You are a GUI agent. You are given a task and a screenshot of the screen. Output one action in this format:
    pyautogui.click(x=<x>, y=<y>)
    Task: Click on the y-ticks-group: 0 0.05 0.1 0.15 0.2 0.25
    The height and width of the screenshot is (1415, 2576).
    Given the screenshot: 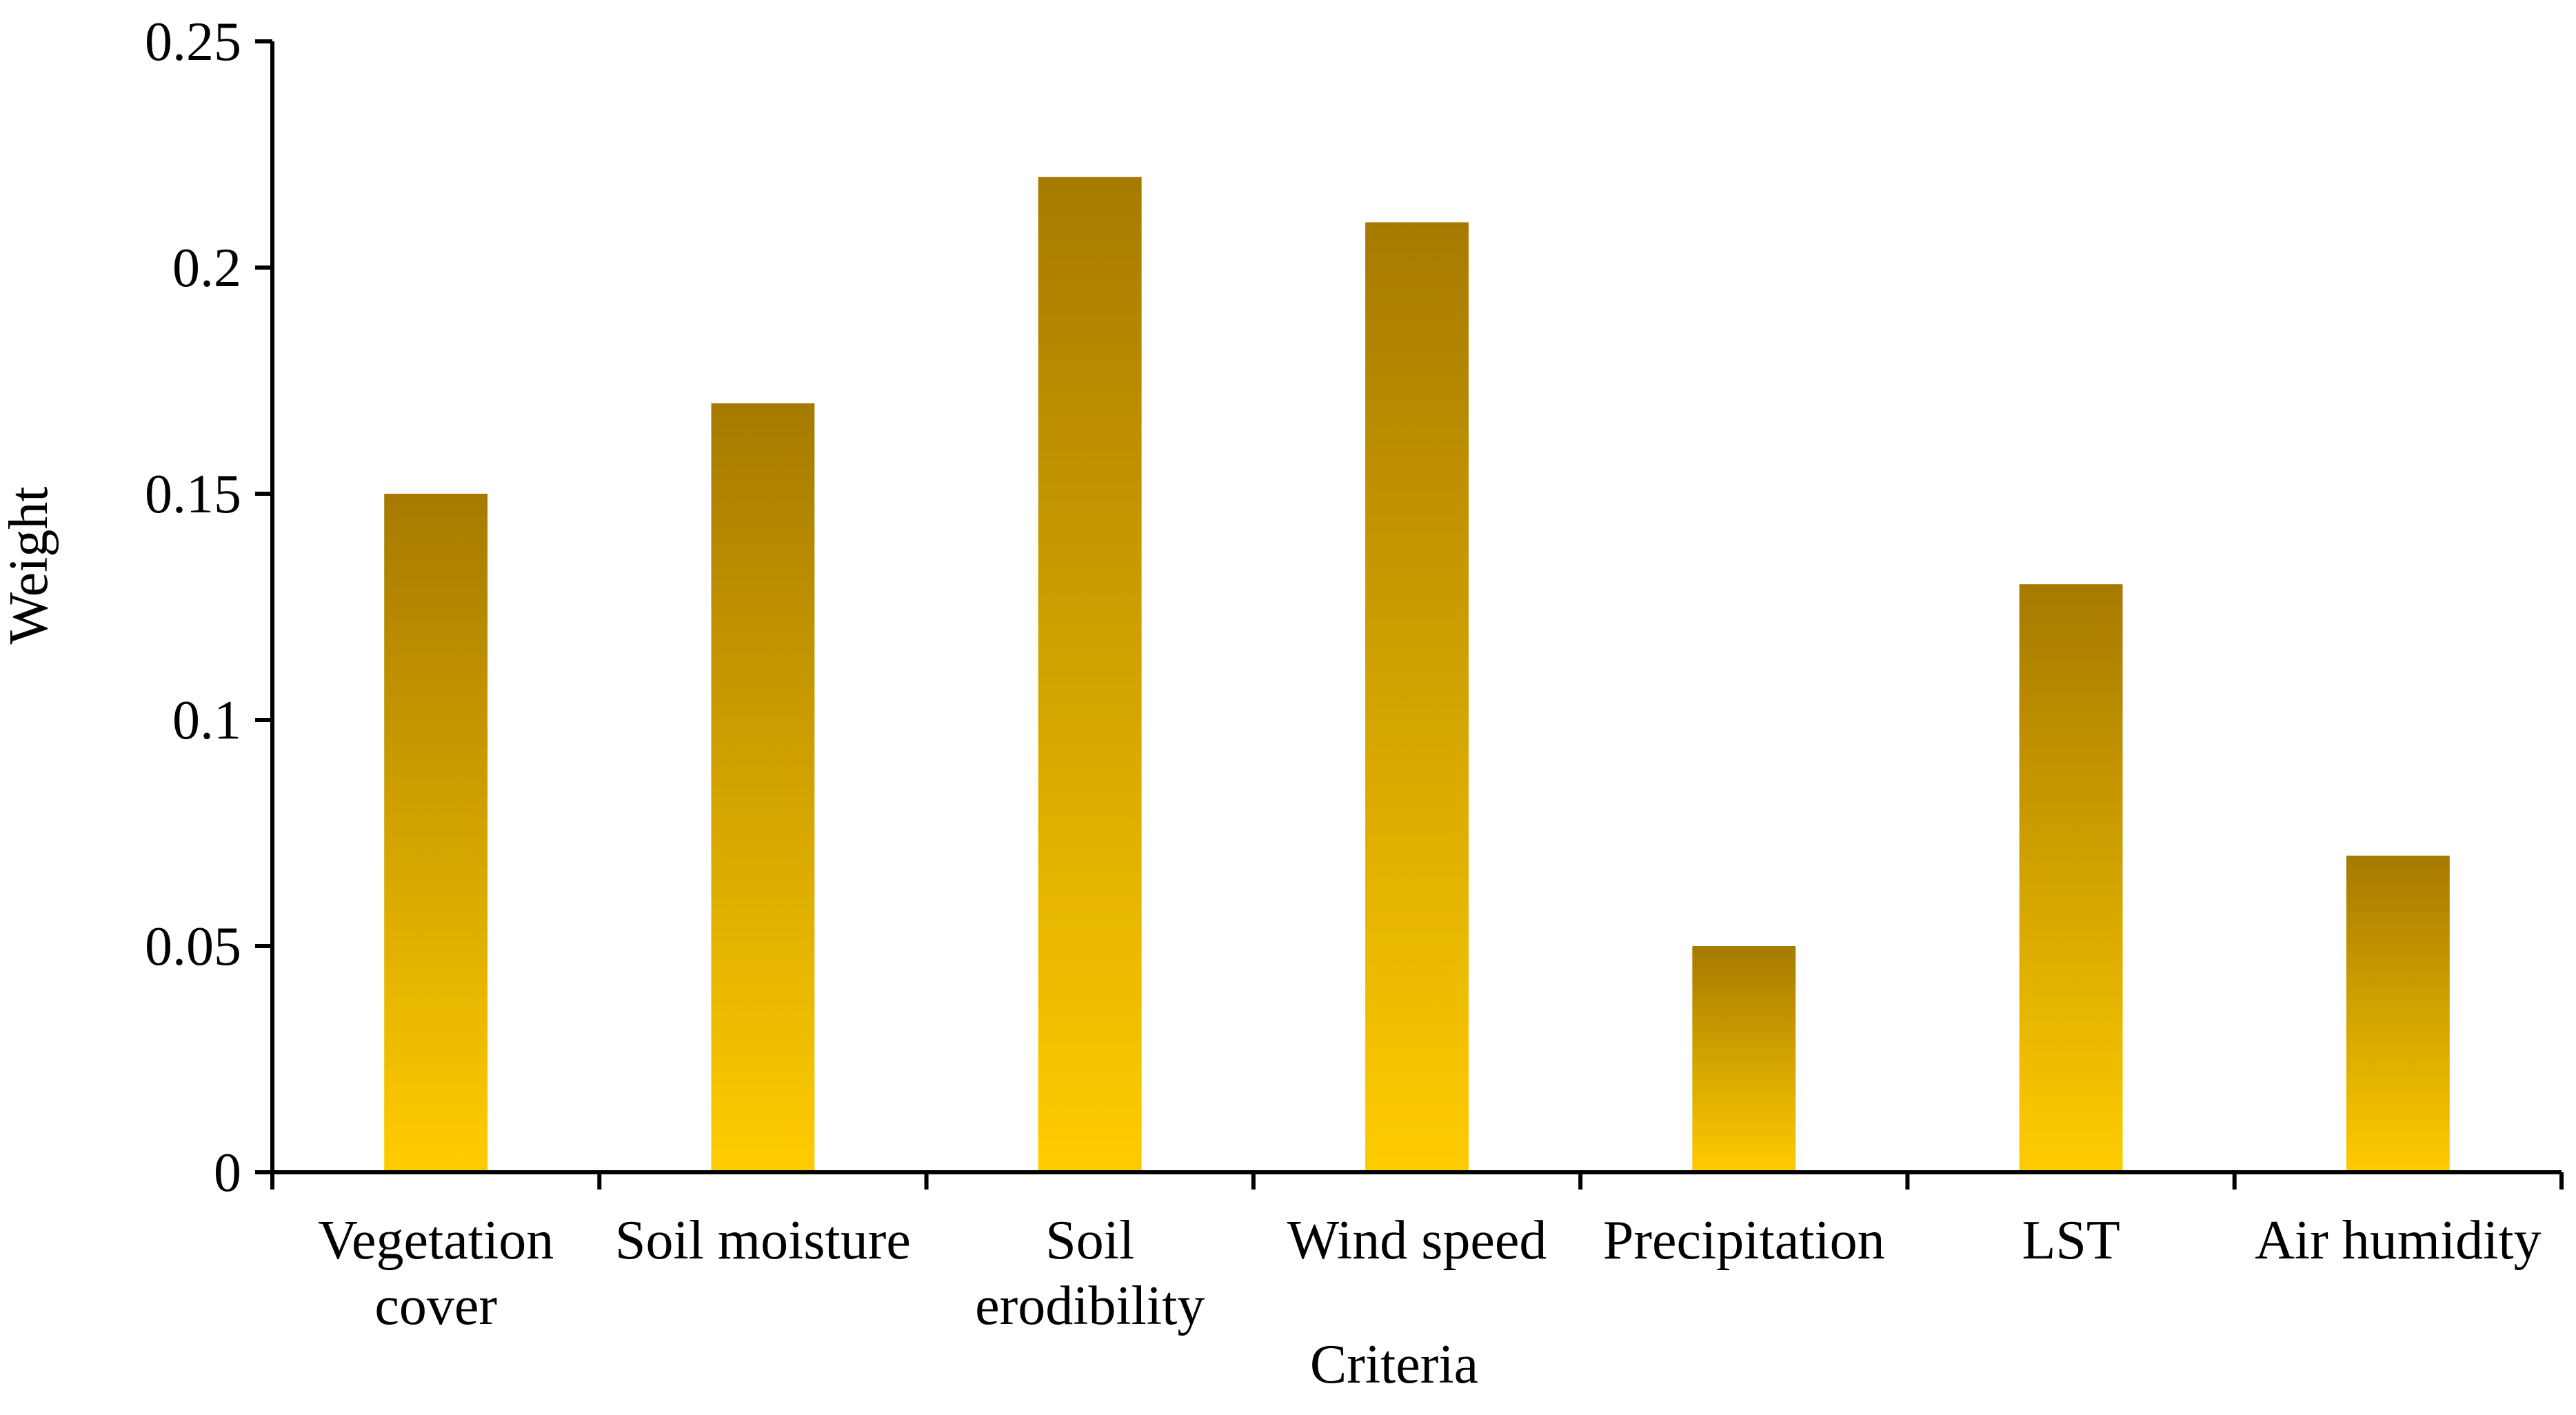 What is the action you would take?
    pyautogui.click(x=208, y=607)
    